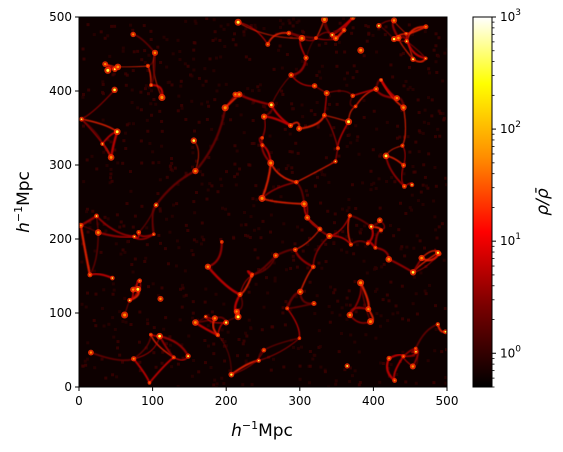 The width and height of the screenshot is (563, 452). What do you see at coordinates (60, 313) in the screenshot?
I see `y-tick-label: 100` at bounding box center [60, 313].